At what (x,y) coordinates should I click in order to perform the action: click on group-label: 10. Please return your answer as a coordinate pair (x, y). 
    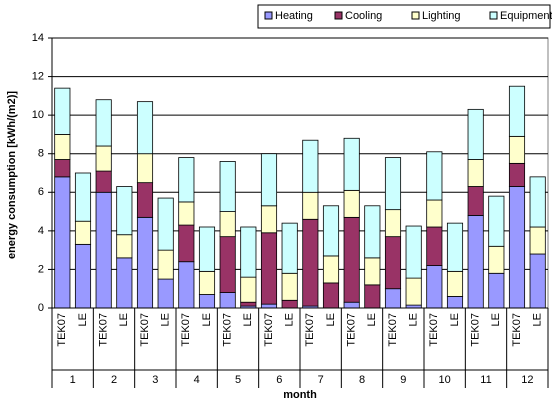
    Looking at the image, I should click on (445, 380).